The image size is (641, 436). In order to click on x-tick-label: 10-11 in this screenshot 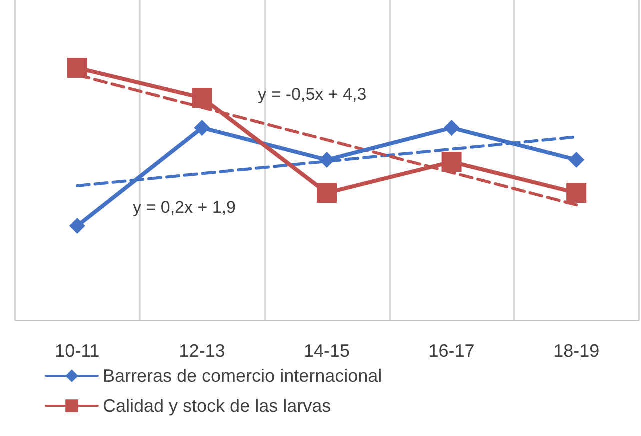, I will do `click(77, 351)`.